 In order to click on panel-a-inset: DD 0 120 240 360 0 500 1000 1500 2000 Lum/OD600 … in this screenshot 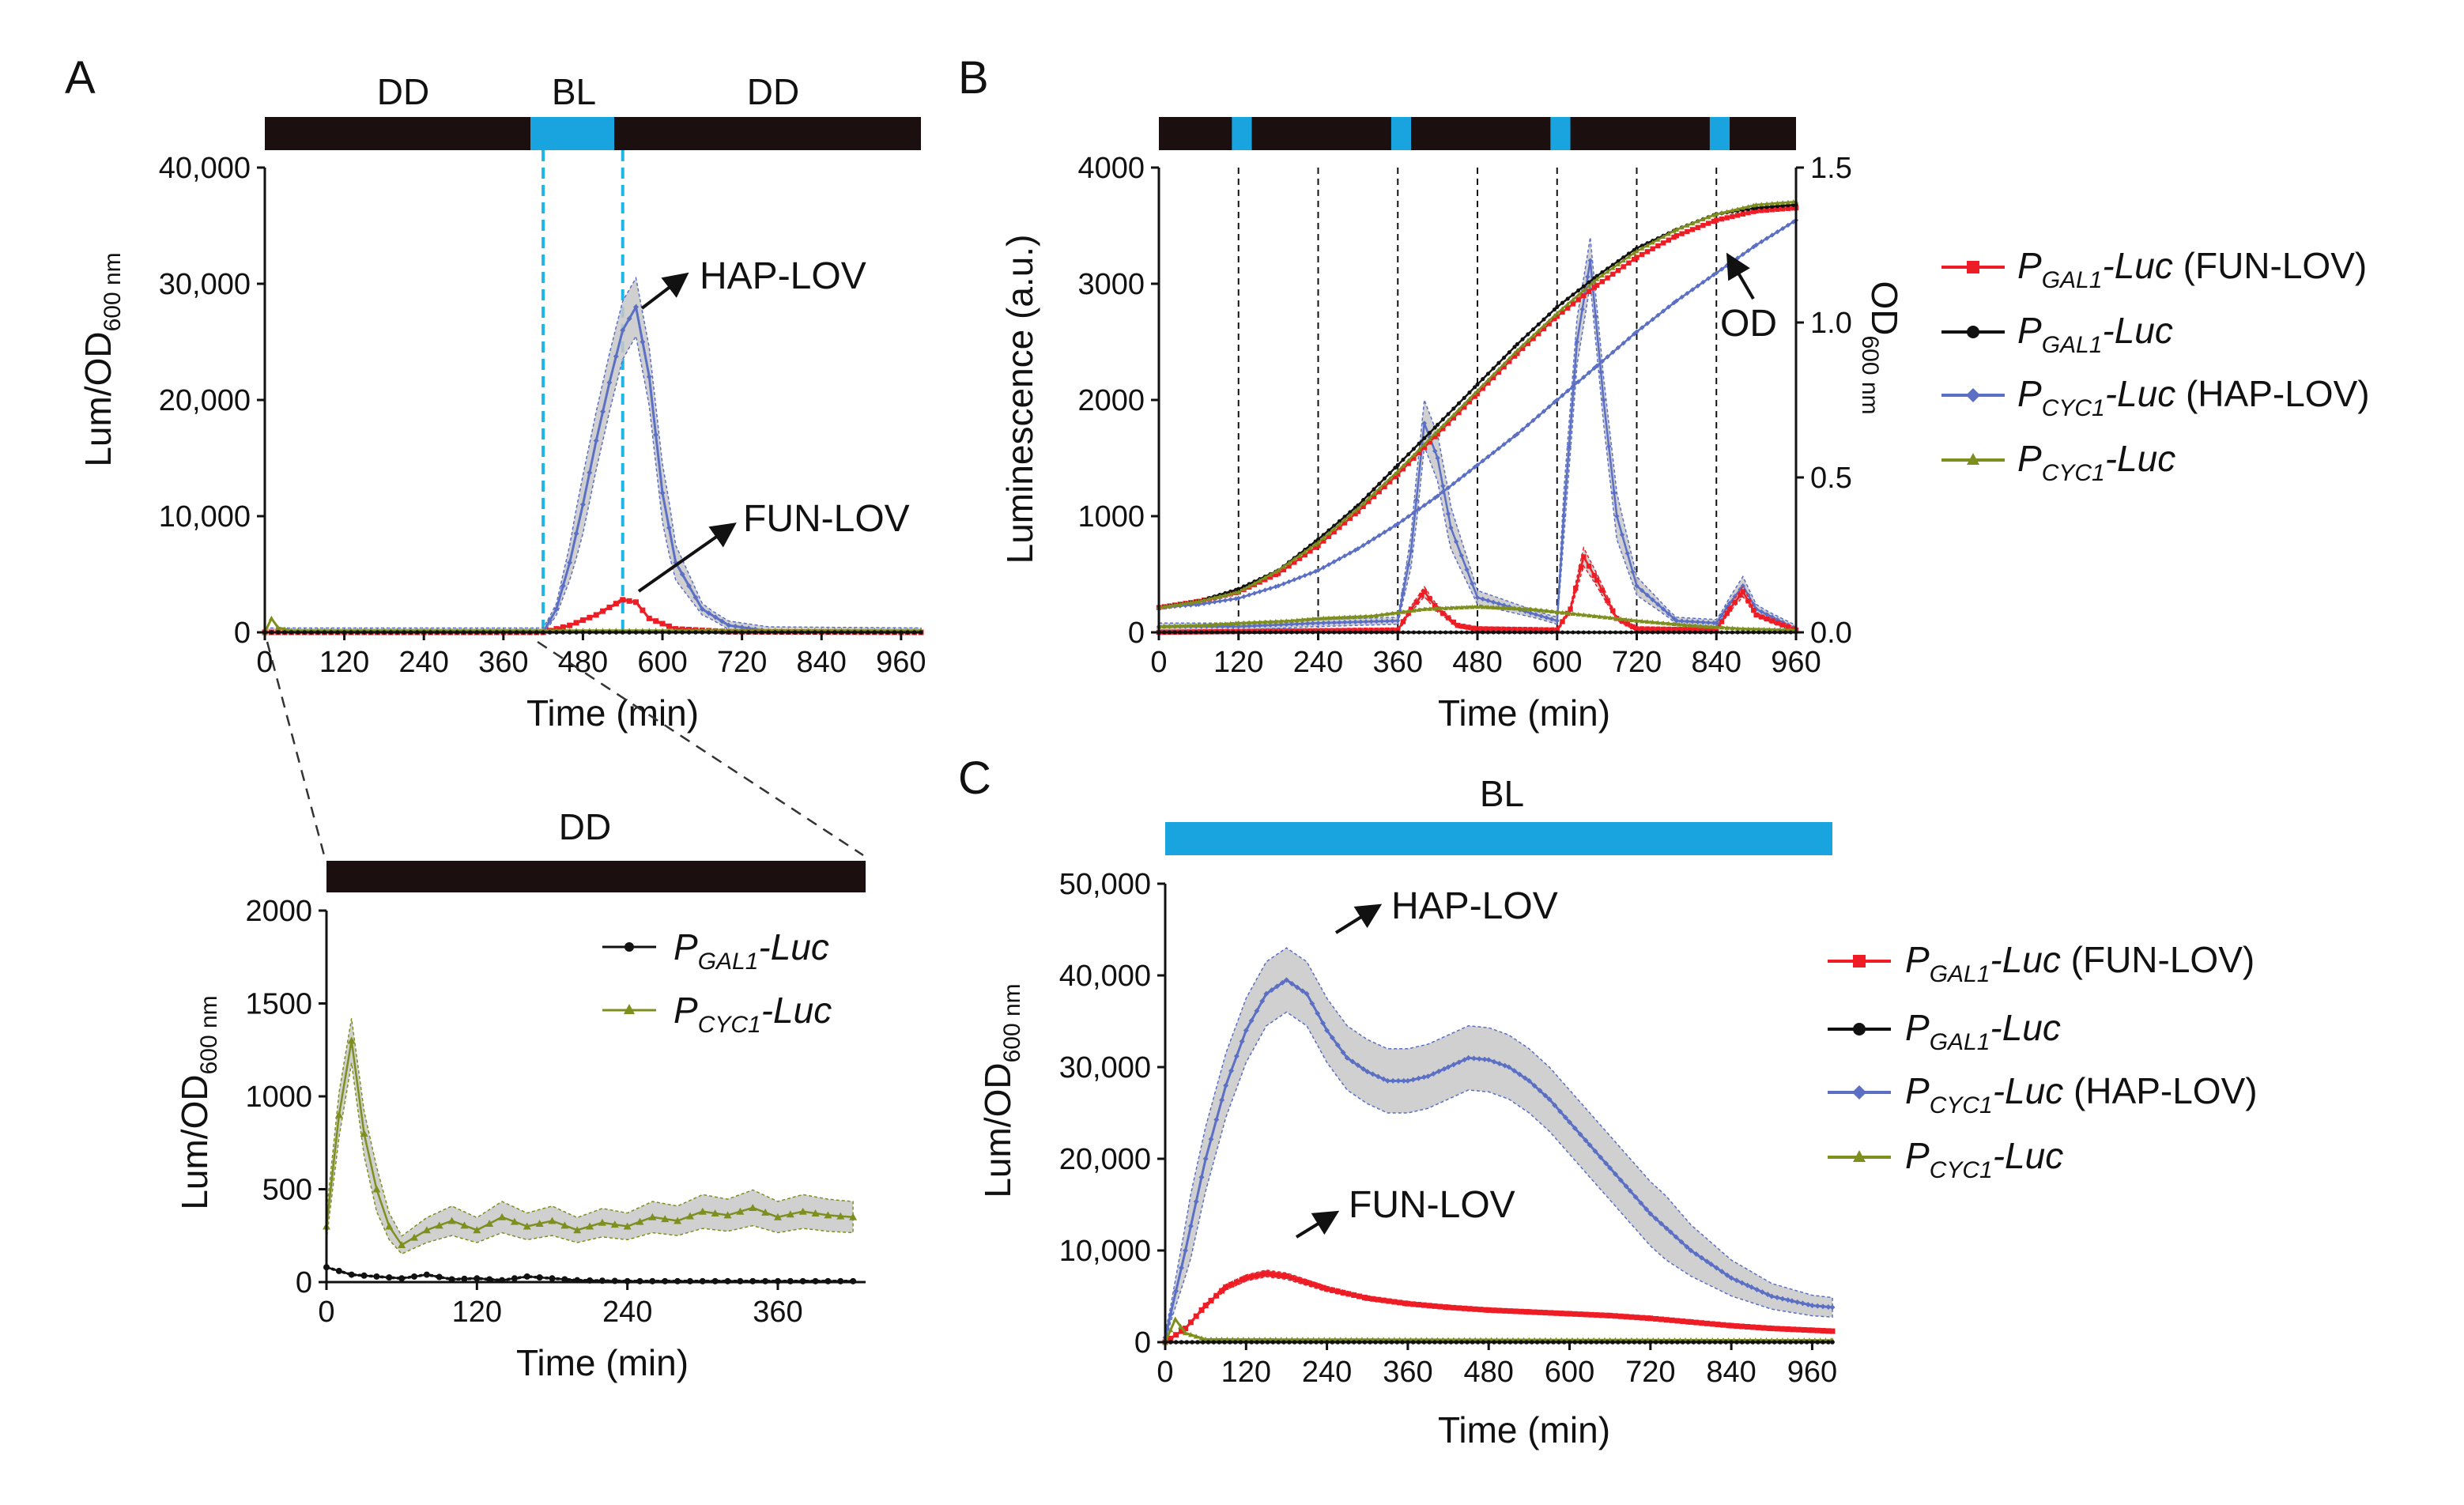, I will do `click(520, 1094)`.